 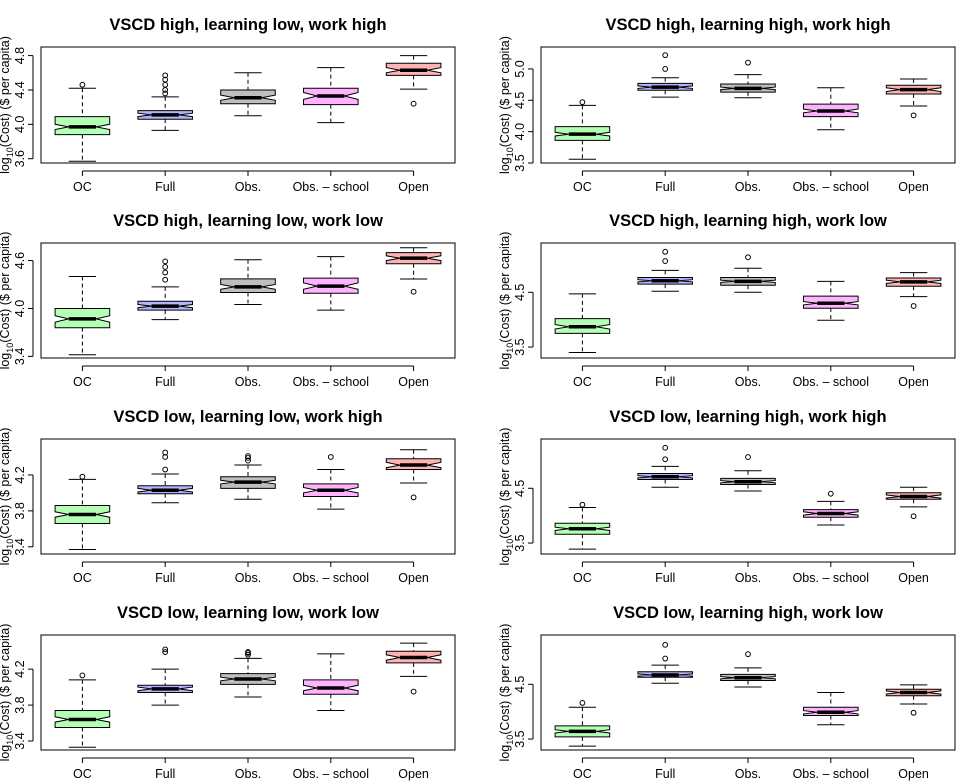 What do you see at coordinates (20, 474) in the screenshot?
I see `y-tick-label: 4.2` at bounding box center [20, 474].